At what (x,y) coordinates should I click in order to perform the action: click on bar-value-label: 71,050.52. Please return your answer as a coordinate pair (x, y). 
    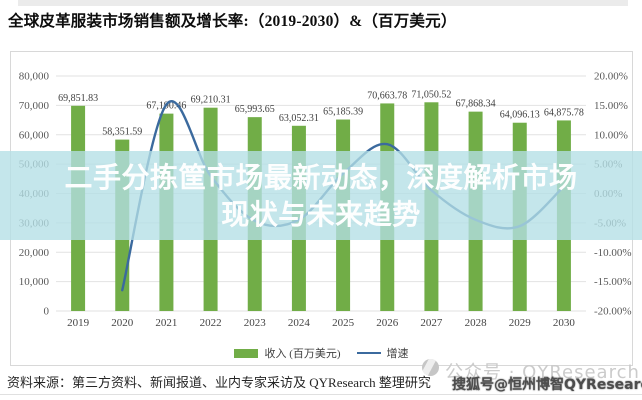
    Looking at the image, I should click on (431, 94).